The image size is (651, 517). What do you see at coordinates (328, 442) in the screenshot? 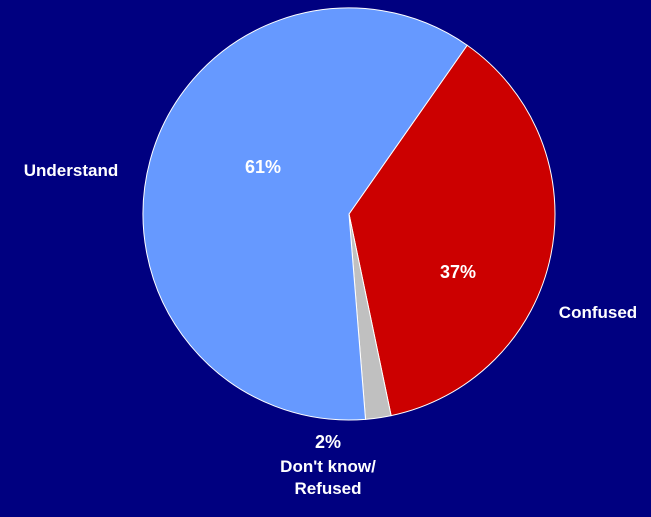
I see `slice-percent-label: 2%` at bounding box center [328, 442].